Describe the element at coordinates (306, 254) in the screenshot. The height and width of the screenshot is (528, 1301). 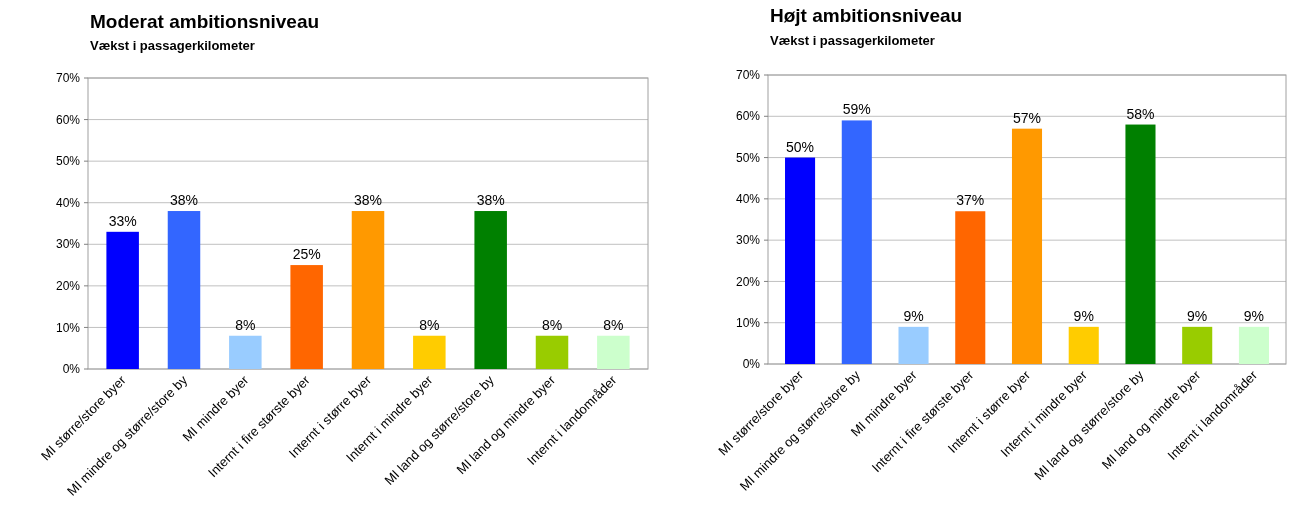
I see `data-label: 25%` at that location.